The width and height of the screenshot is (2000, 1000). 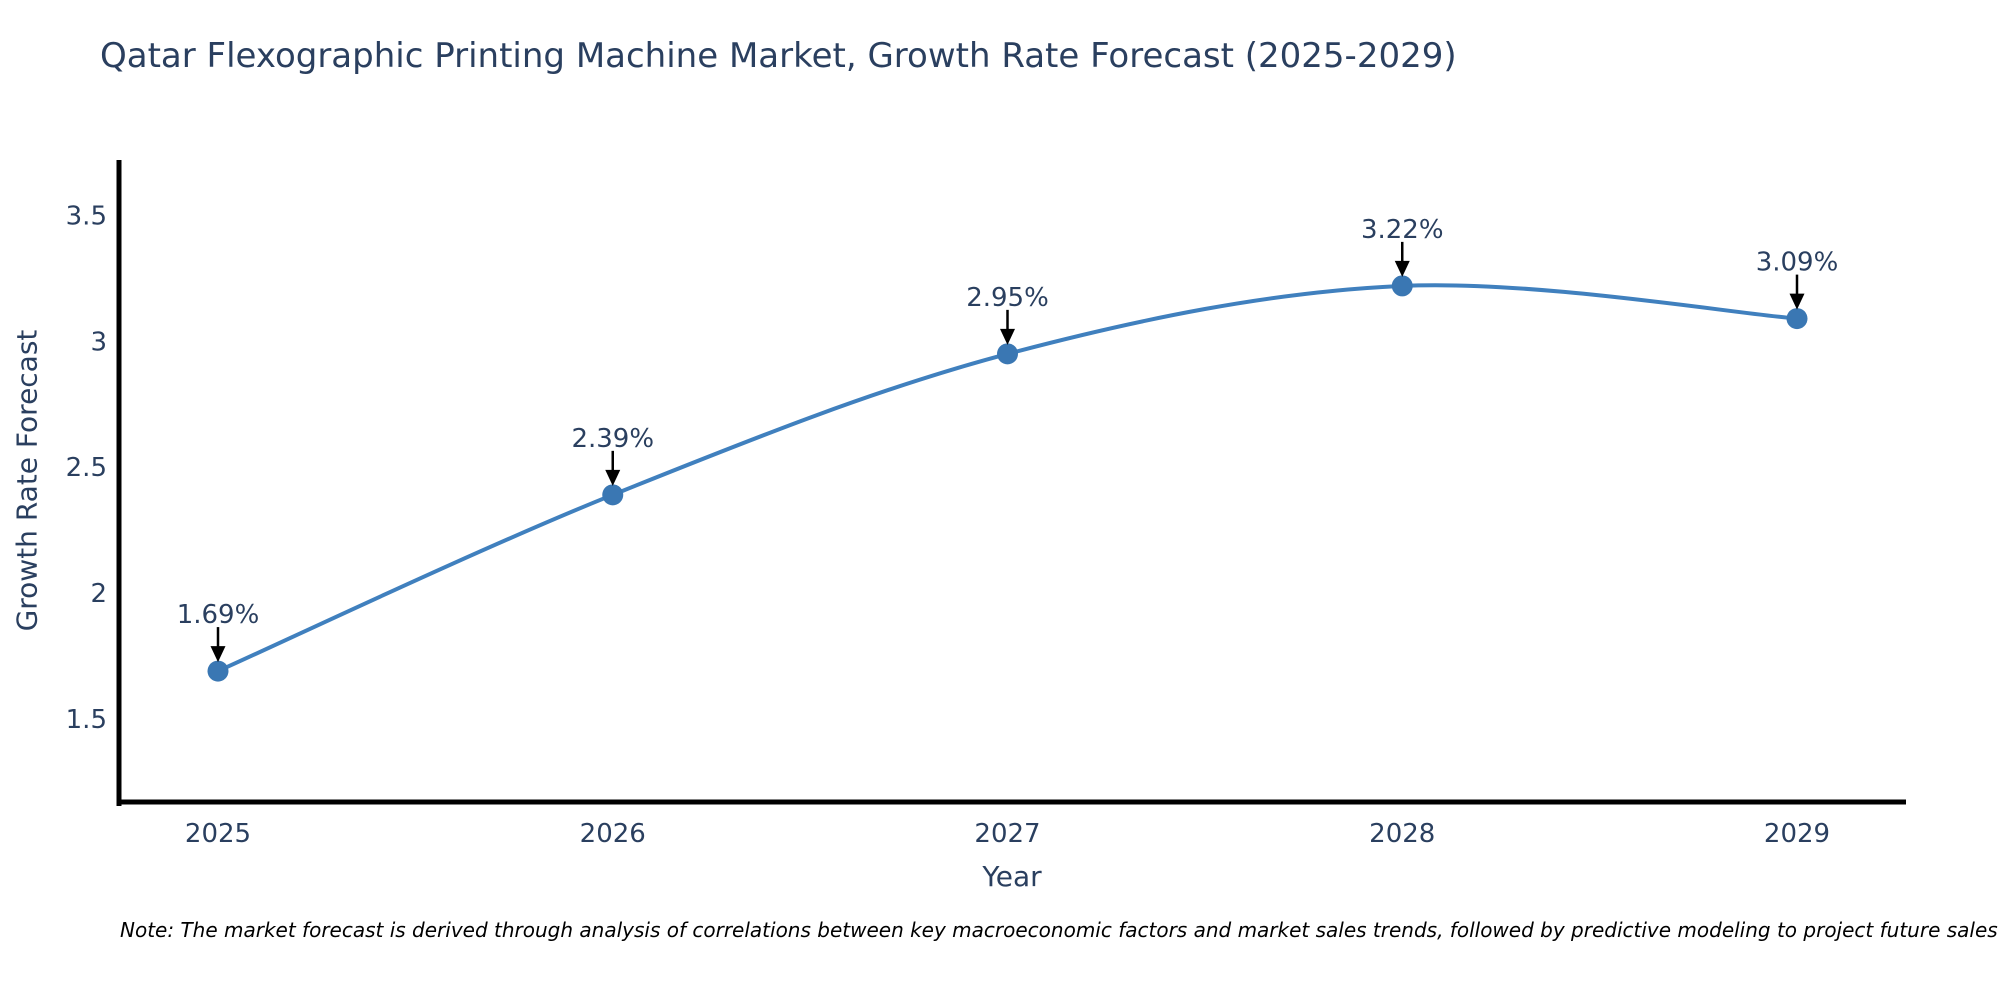 I want to click on annotation-arrow-head-2028, so click(x=1402, y=268).